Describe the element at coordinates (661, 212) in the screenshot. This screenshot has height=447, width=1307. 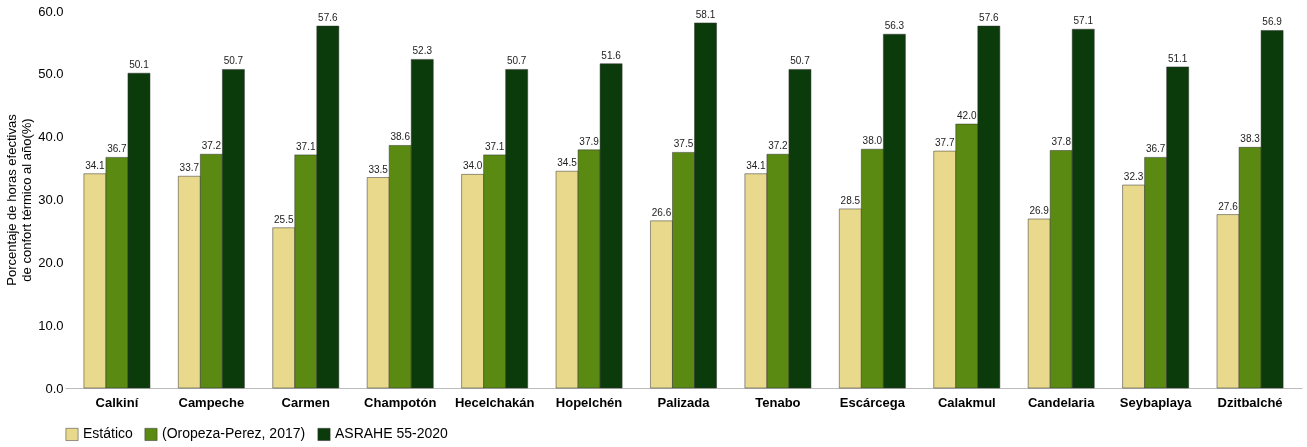
I see `data-label: 26.6` at that location.